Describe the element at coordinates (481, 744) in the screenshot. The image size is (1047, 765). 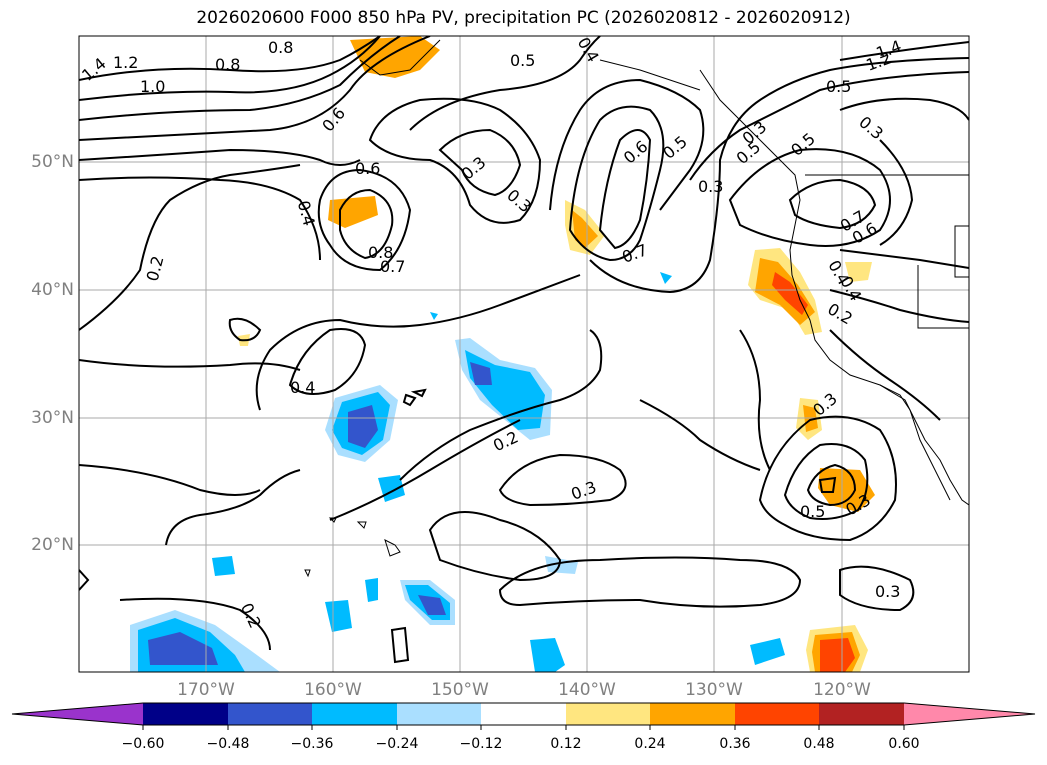
I see `colorbar-tick-label: −0.12` at that location.